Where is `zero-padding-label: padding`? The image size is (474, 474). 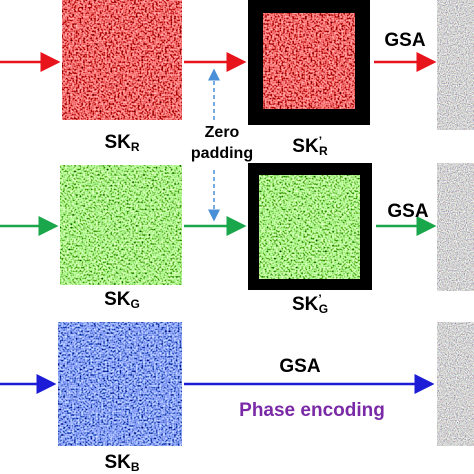 zero-padding-label: padding is located at coordinates (222, 153).